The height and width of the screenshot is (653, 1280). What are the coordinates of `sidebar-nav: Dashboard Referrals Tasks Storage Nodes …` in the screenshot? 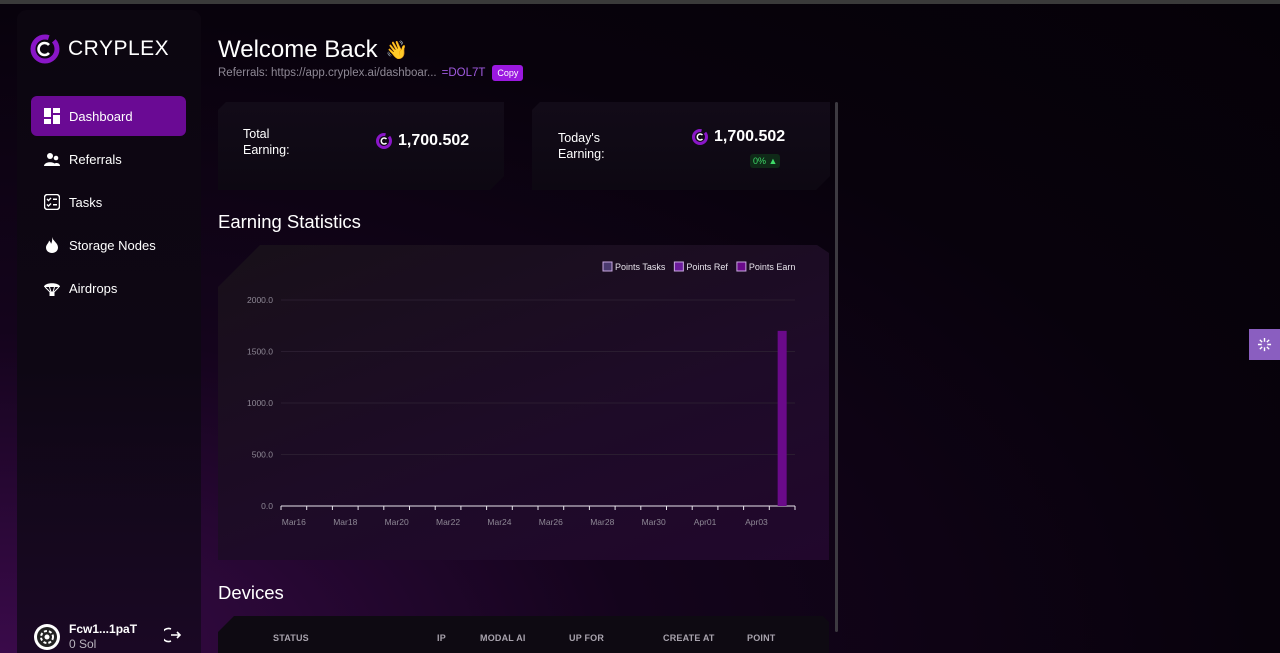 It's located at (108, 203).